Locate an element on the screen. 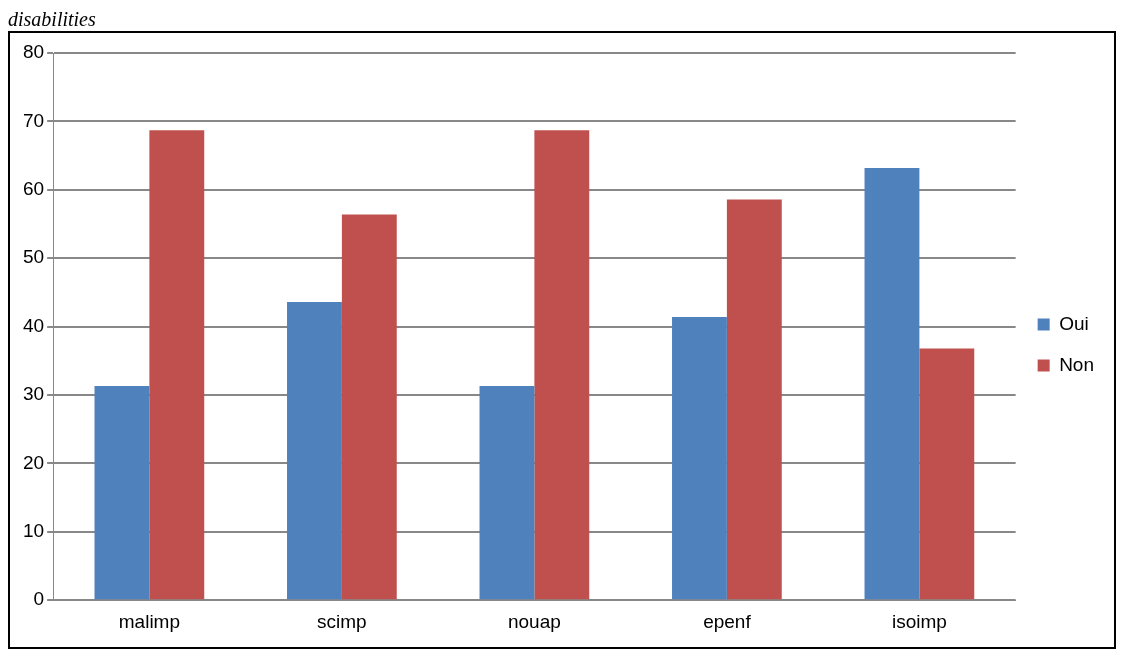 The width and height of the screenshot is (1126, 666). y-tick-label: 60 is located at coordinates (33, 189).